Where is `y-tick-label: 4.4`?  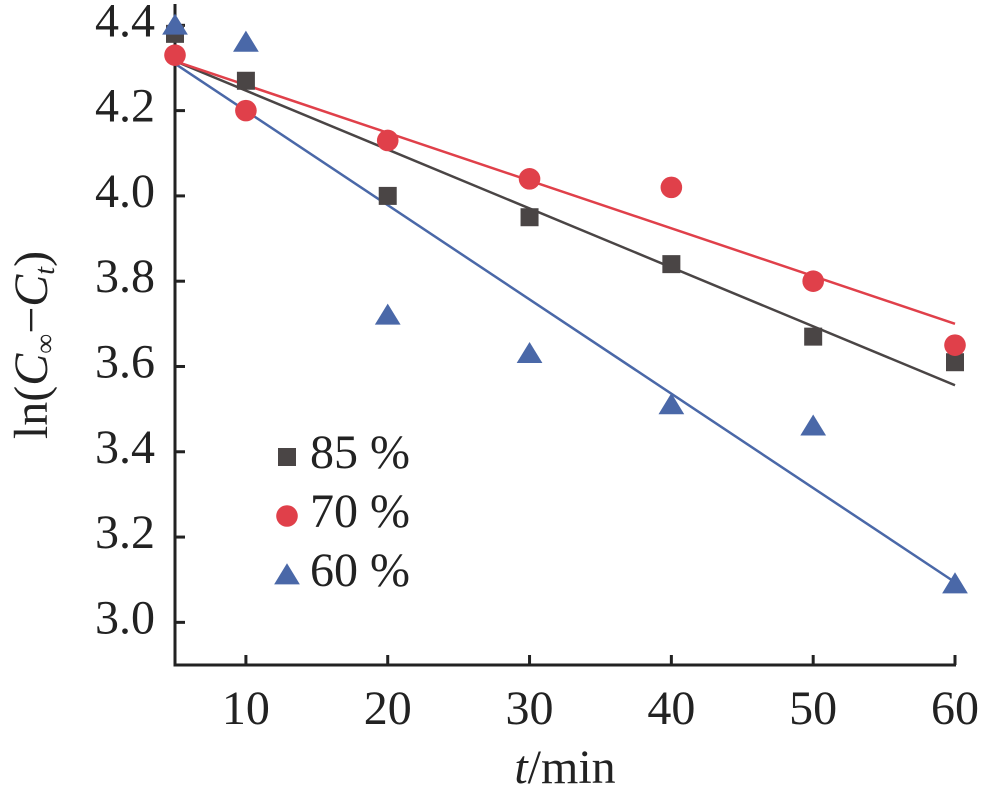 y-tick-label: 4.4 is located at coordinates (125, 23).